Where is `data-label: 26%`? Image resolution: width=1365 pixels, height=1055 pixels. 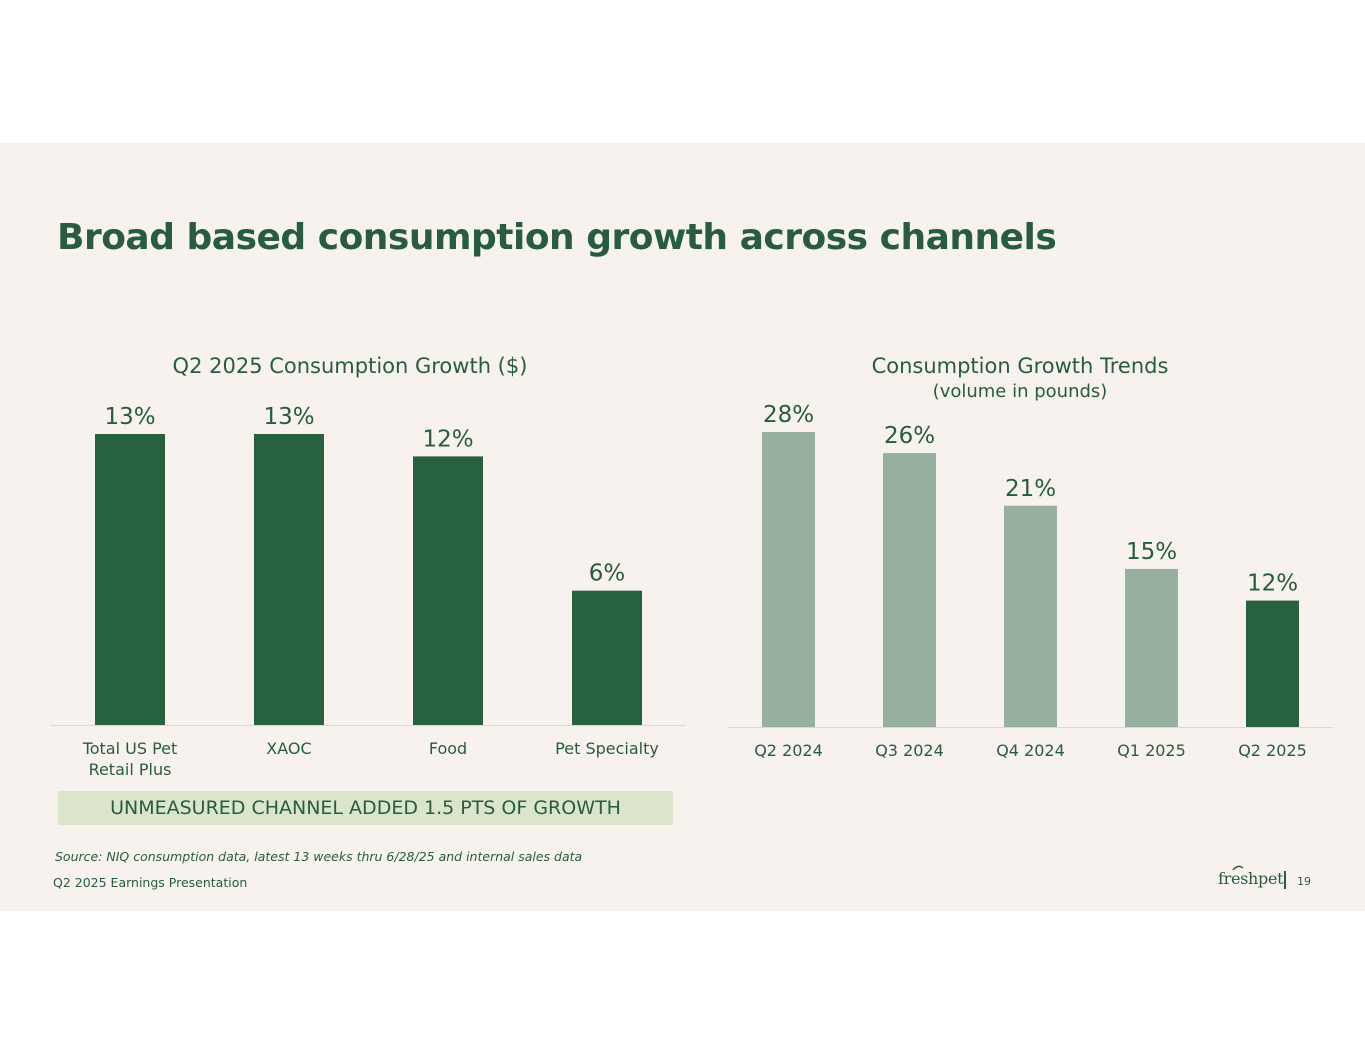 data-label: 26% is located at coordinates (909, 436).